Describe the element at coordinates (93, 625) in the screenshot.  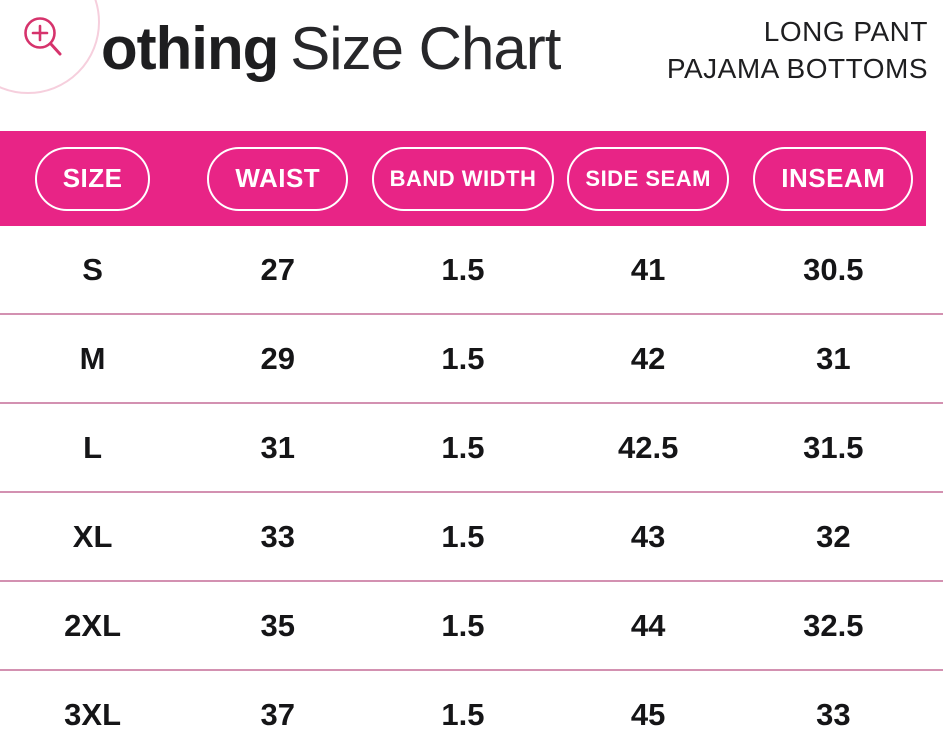
I see `cell-size: 2XL` at that location.